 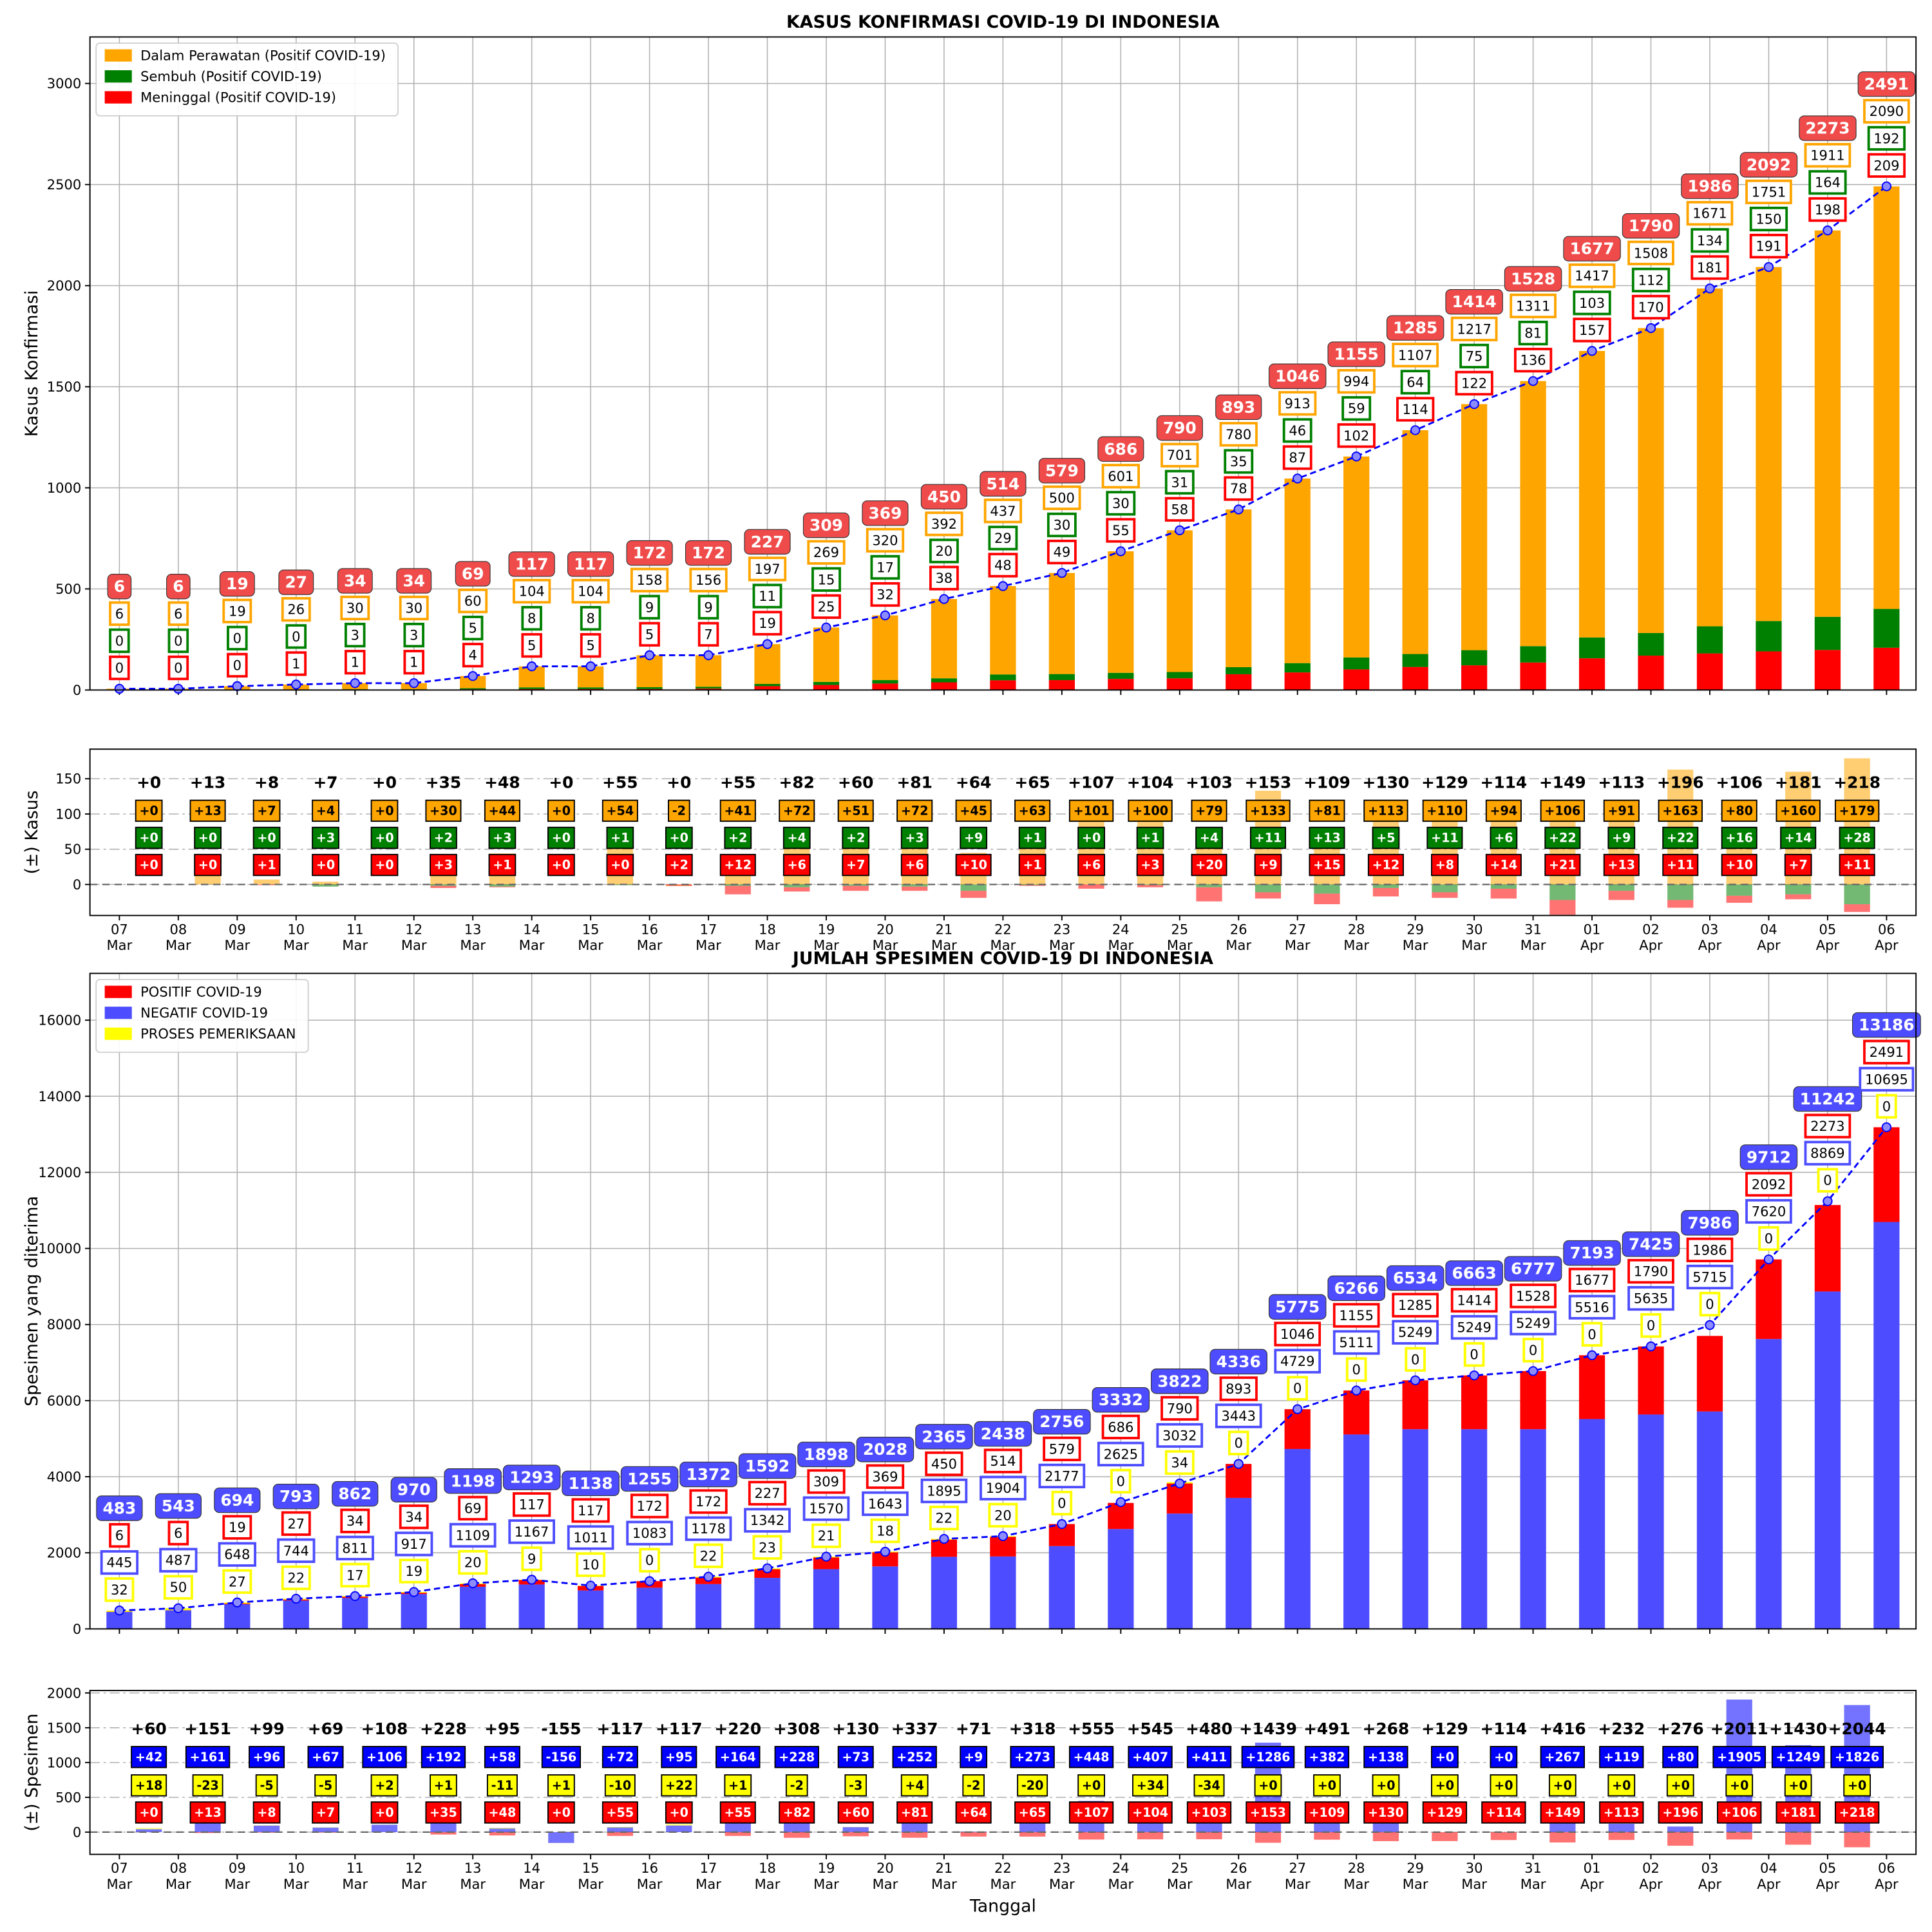 What do you see at coordinates (1004, 1488) in the screenshot?
I see `data-label: 1904` at bounding box center [1004, 1488].